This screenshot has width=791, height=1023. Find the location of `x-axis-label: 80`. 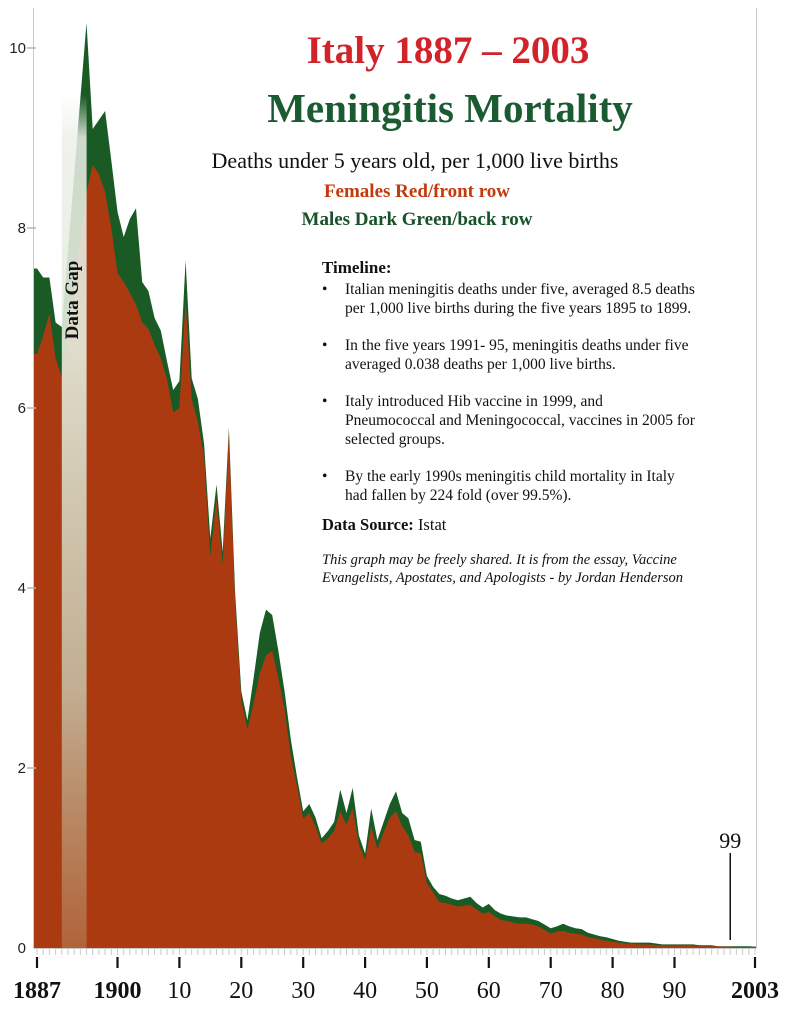

x-axis-label: 80 is located at coordinates (613, 991).